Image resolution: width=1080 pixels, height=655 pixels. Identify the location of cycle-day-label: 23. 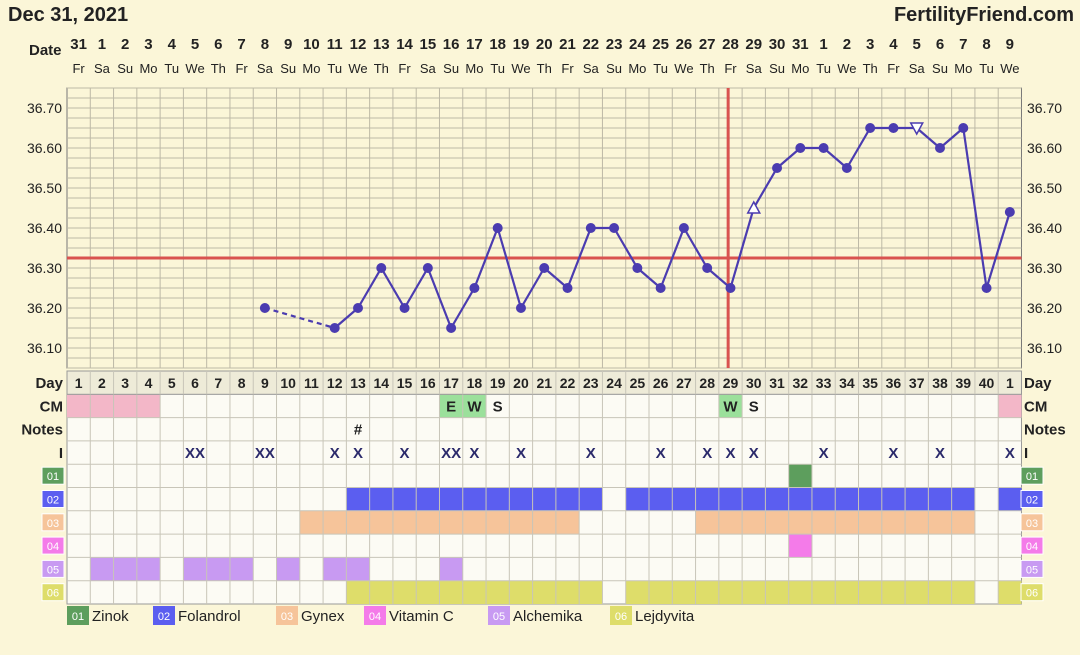
(591, 383).